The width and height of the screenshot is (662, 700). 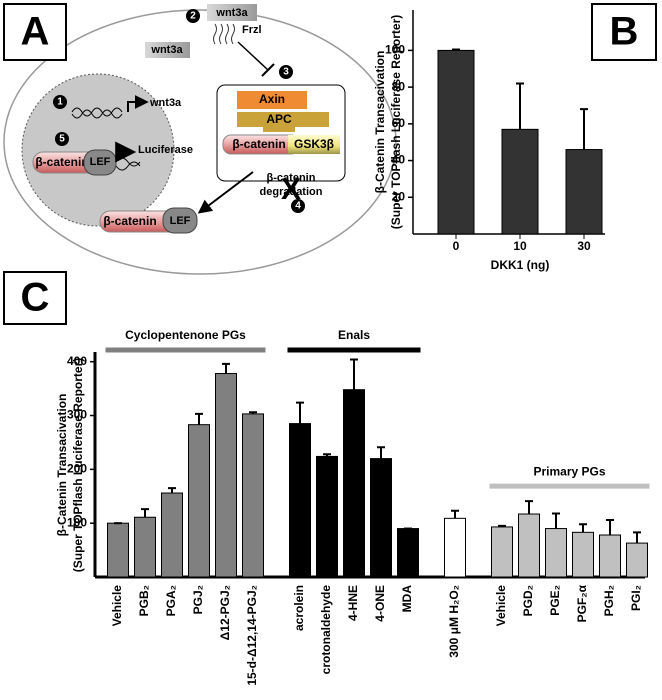 I want to click on degradation-label: degradation, so click(x=291, y=192).